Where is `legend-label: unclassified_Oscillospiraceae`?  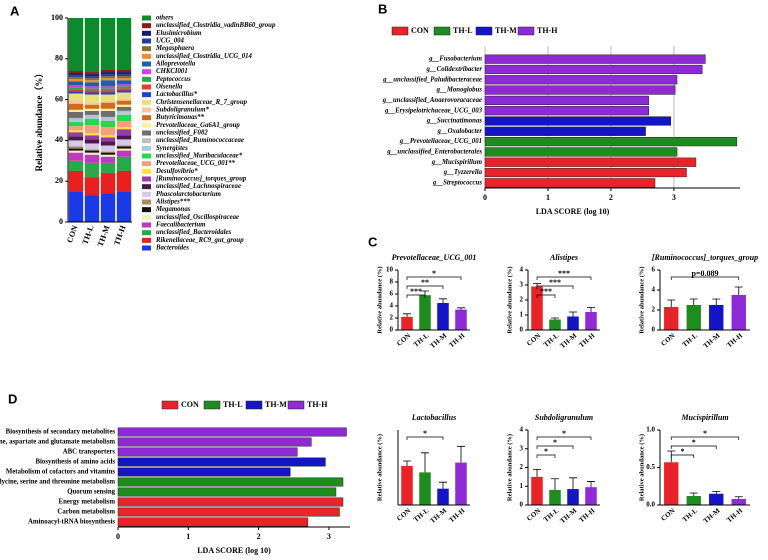
legend-label: unclassified_Oscillospiraceae is located at coordinates (197, 217).